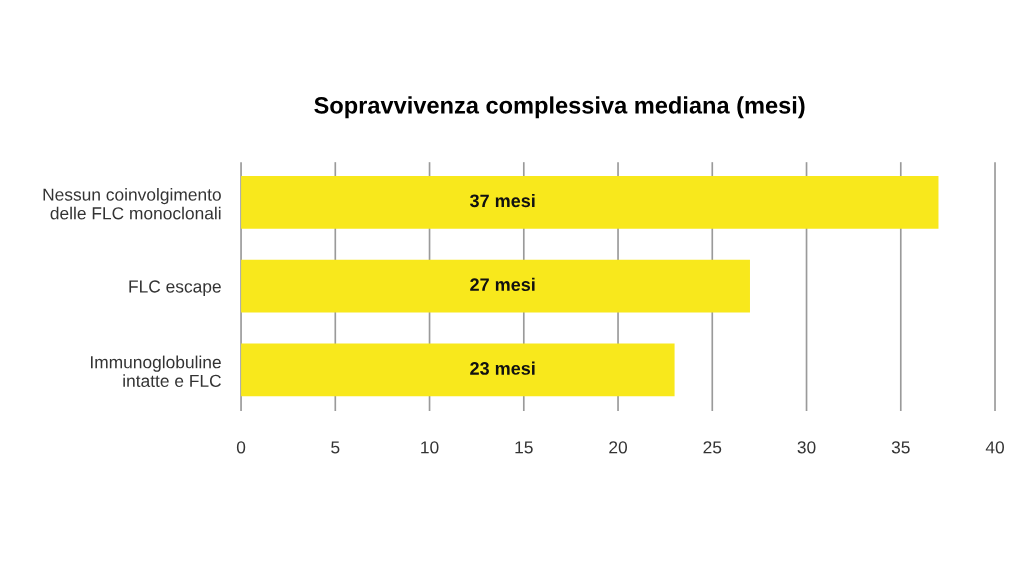 The image size is (1024, 565). I want to click on x-tick-label: 40, so click(994, 447).